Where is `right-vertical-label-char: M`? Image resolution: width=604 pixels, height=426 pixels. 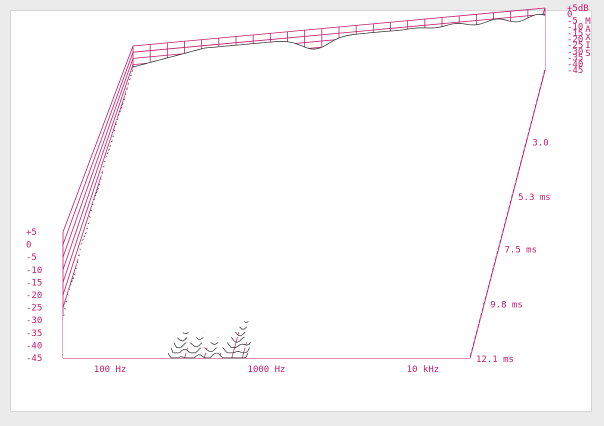 right-vertical-label-char: M is located at coordinates (588, 22).